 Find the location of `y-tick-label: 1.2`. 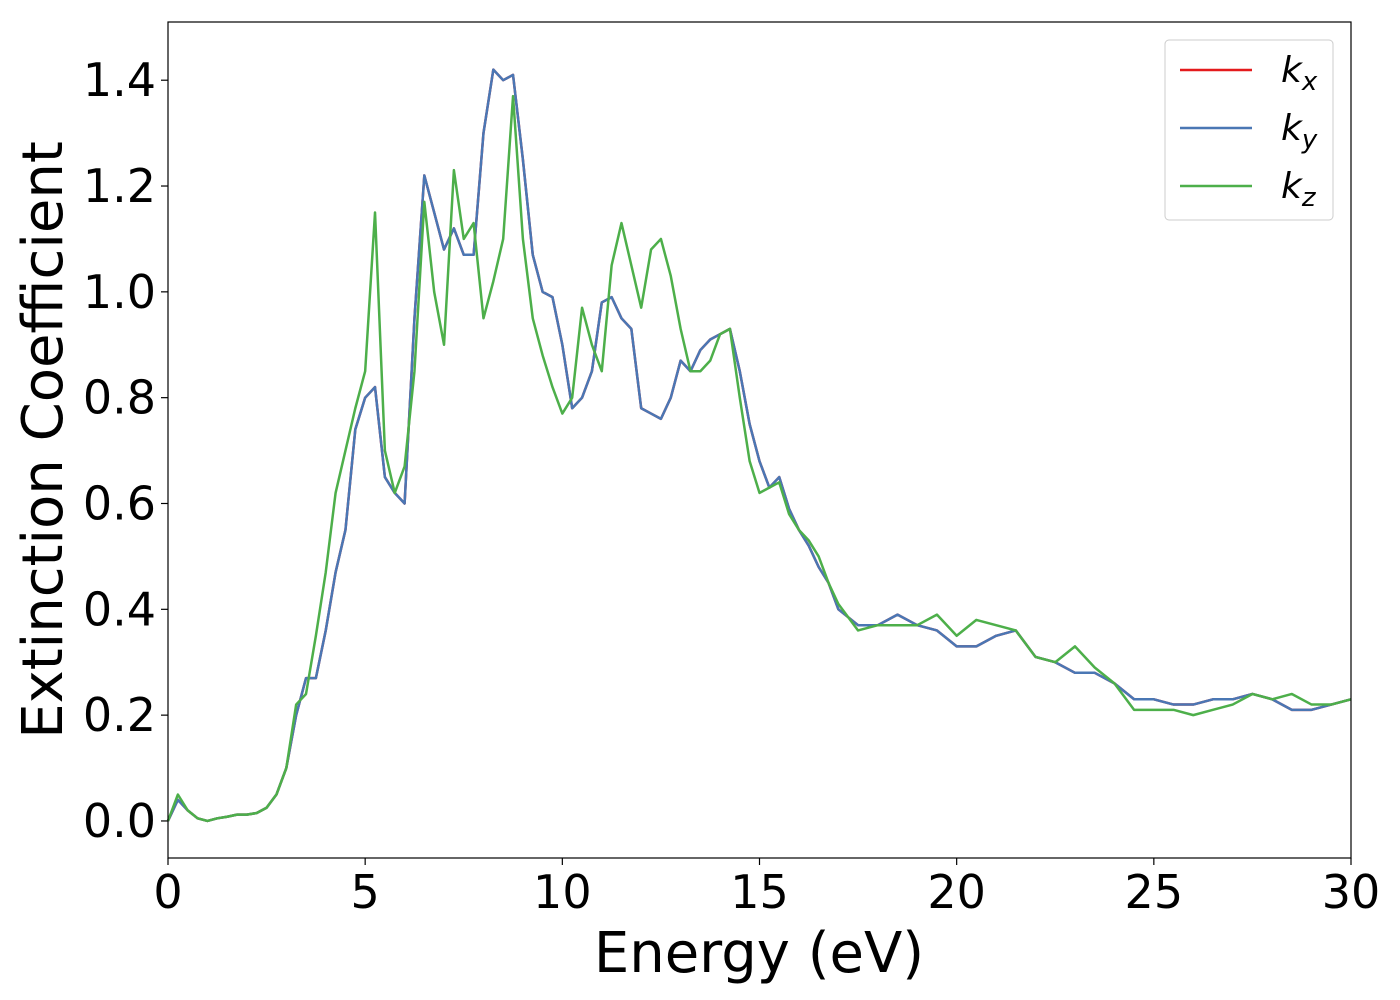

y-tick-label: 1.2 is located at coordinates (119, 186).